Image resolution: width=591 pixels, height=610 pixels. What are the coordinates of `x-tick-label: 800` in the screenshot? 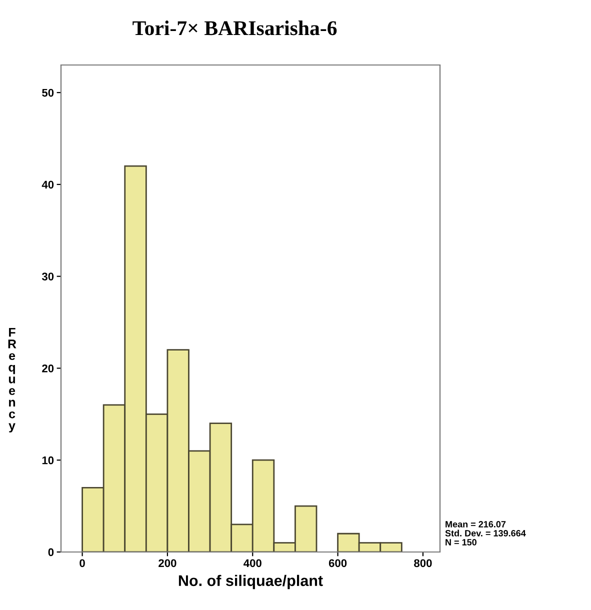 It's located at (423, 563).